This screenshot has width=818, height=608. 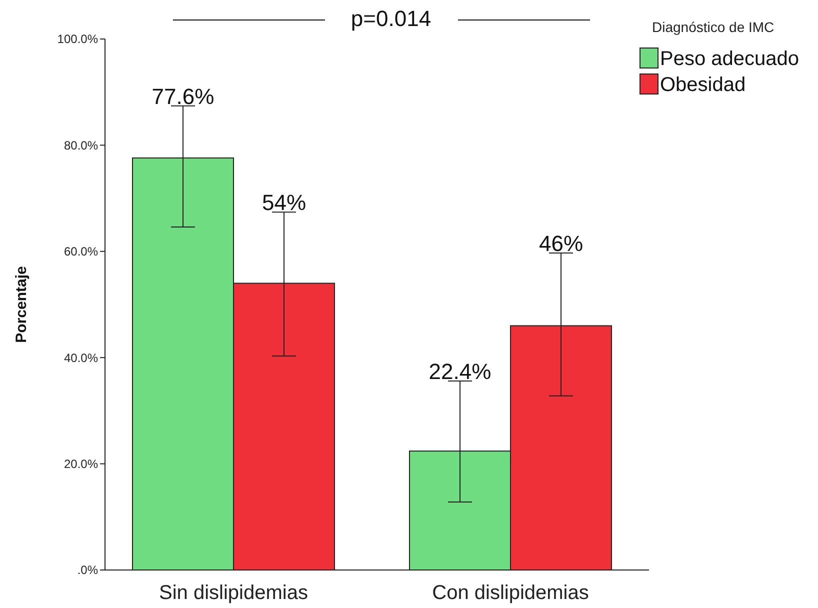 I want to click on legend-title: Diagnóstico de IMC, so click(x=713, y=27).